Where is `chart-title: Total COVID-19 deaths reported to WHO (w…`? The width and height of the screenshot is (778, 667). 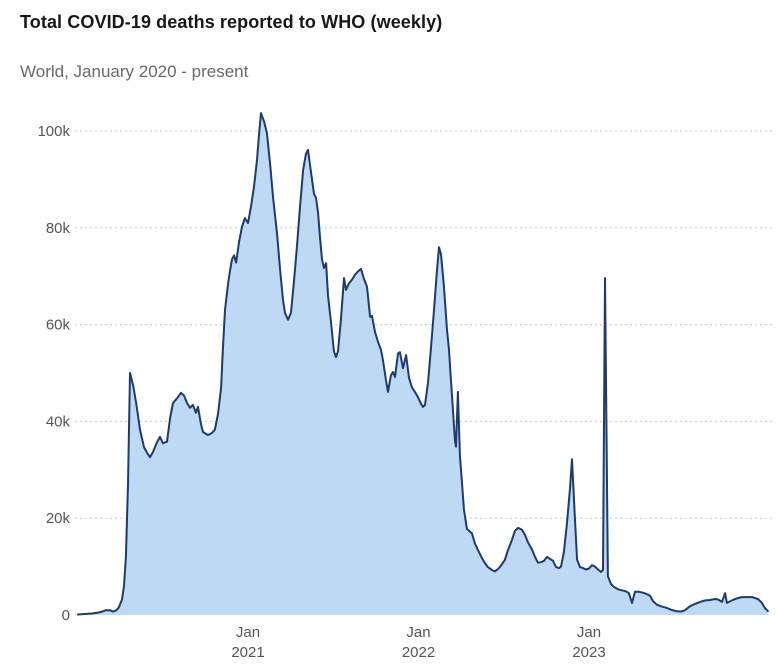
chart-title: Total COVID-19 deaths reported to WHO (w… is located at coordinates (231, 22).